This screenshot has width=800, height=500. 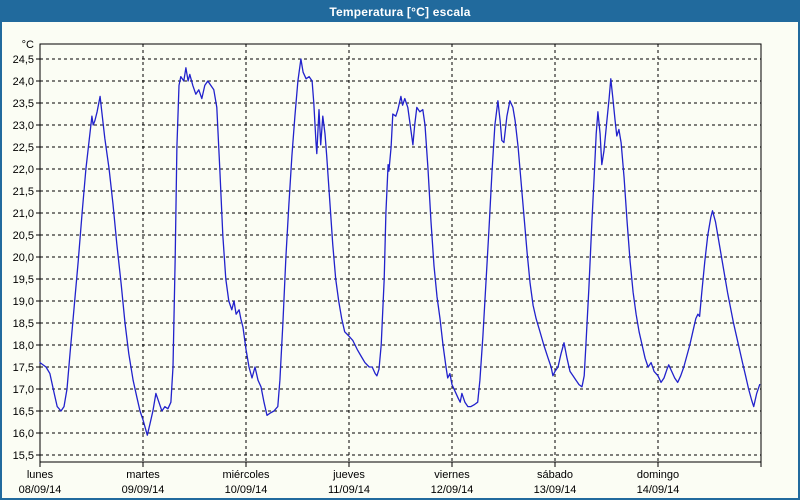 I want to click on chart-title: Temperatura [°C] escala, so click(x=400, y=12).